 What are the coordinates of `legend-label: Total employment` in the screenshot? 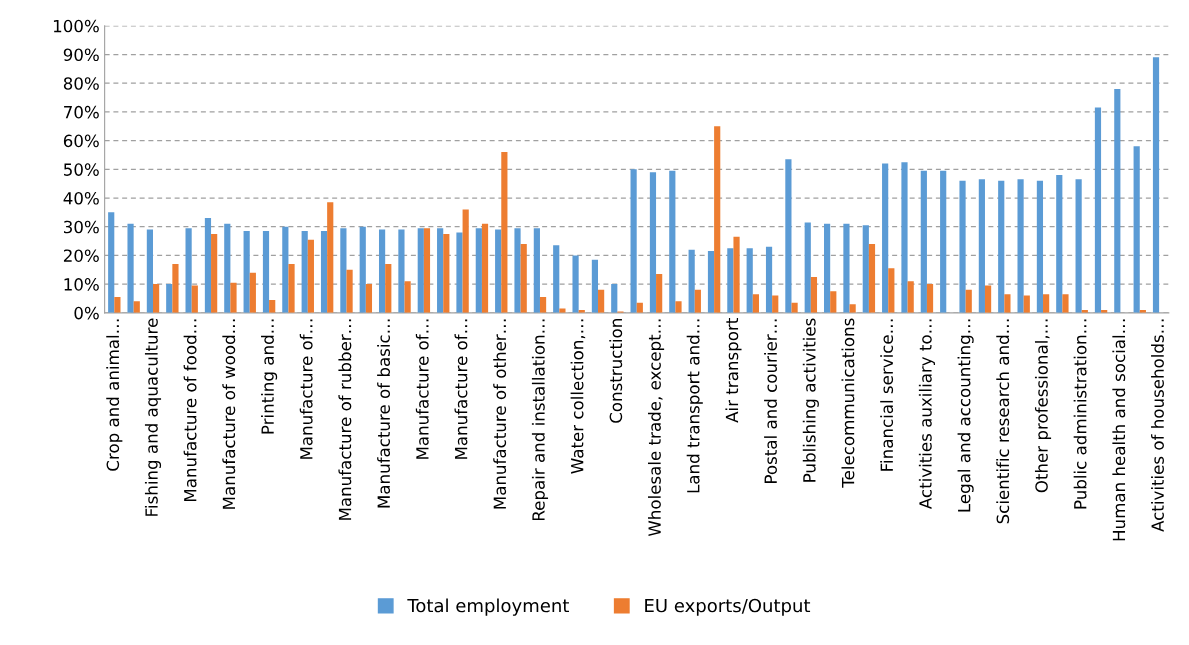 It's located at (488, 607).